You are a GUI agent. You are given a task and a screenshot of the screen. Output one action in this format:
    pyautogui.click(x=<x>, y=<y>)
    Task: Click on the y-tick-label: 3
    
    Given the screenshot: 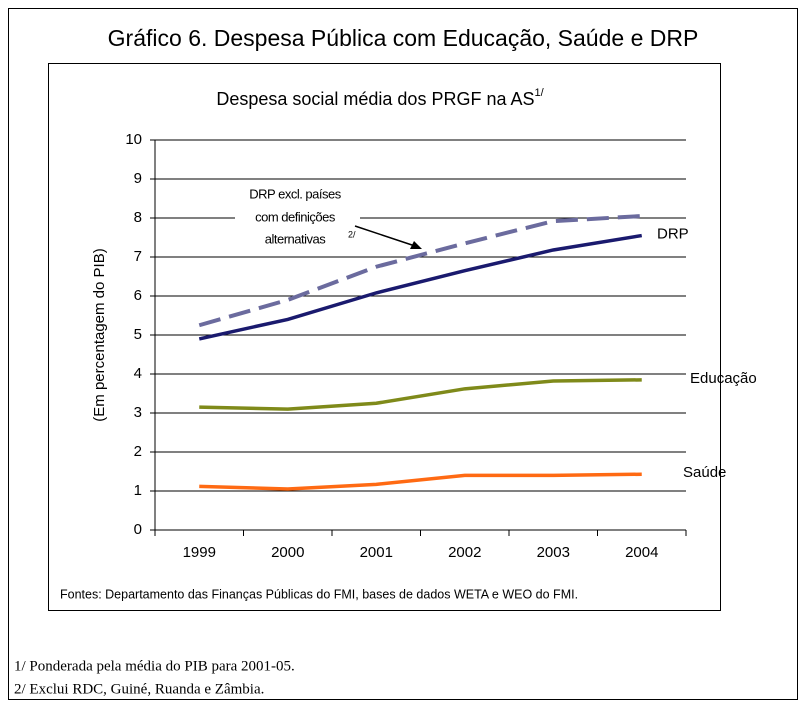 What is the action you would take?
    pyautogui.click(x=138, y=412)
    